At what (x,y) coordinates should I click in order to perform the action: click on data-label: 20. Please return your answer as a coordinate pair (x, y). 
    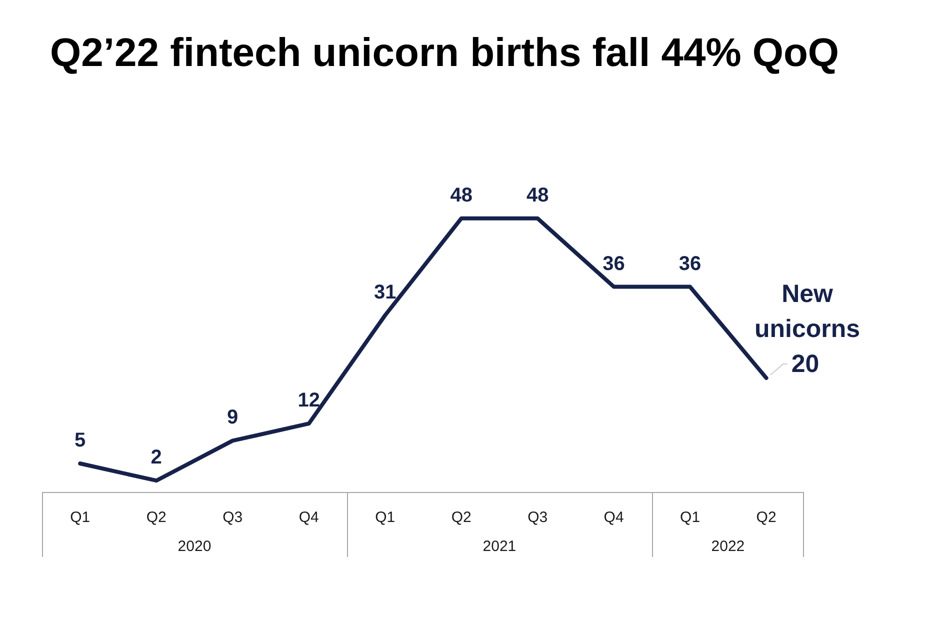
    Looking at the image, I should click on (805, 364).